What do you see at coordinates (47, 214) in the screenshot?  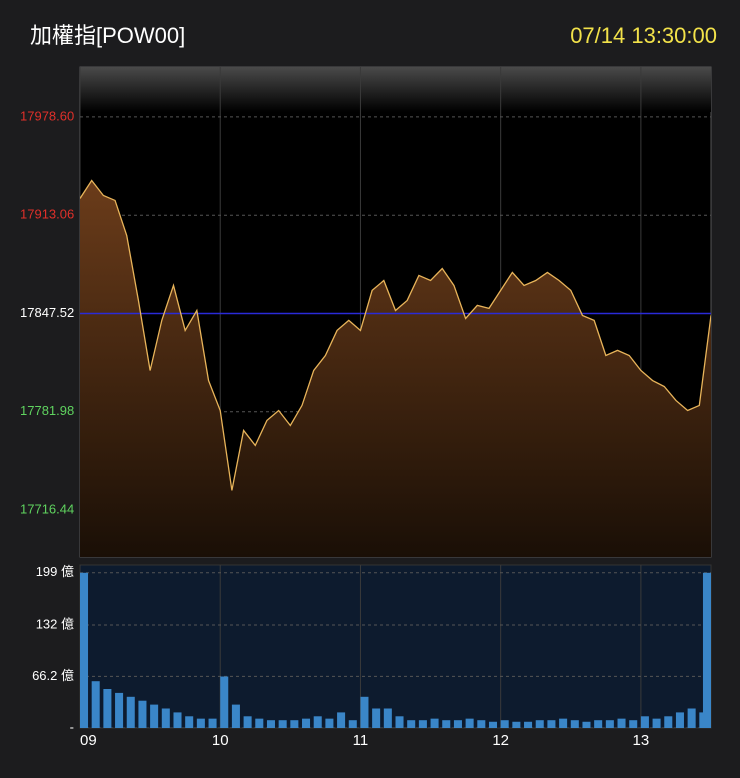 I see `y-tick-label: 17913.06` at bounding box center [47, 214].